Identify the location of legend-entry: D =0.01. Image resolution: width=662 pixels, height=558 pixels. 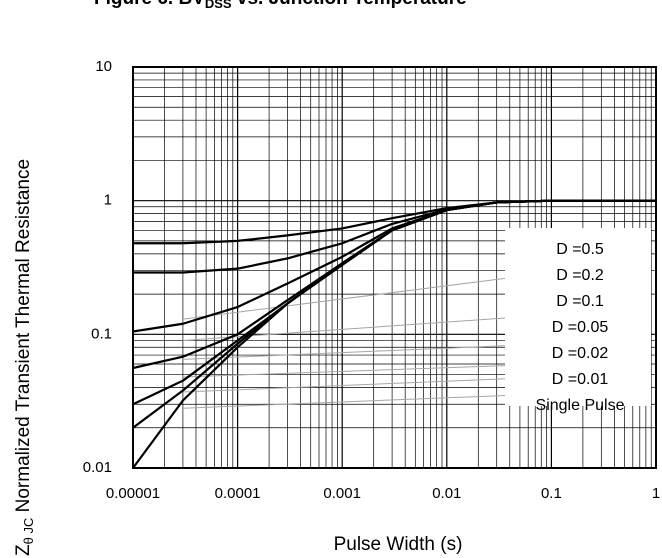
(580, 379).